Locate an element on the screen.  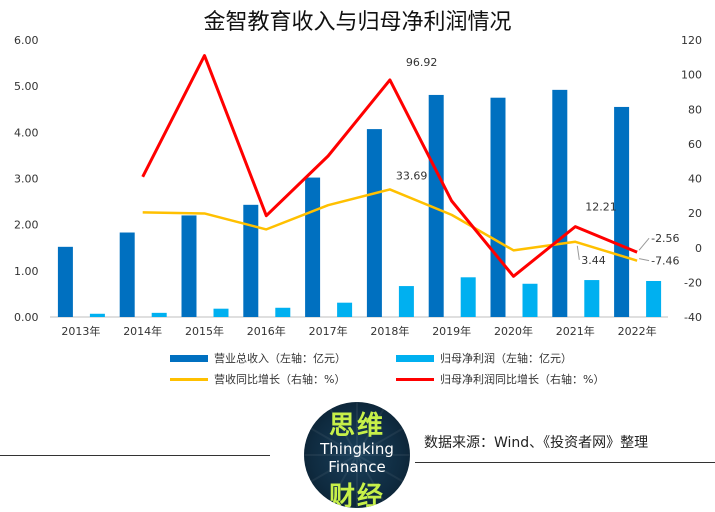
legend-swatch-net-profit is located at coordinates (415, 358).